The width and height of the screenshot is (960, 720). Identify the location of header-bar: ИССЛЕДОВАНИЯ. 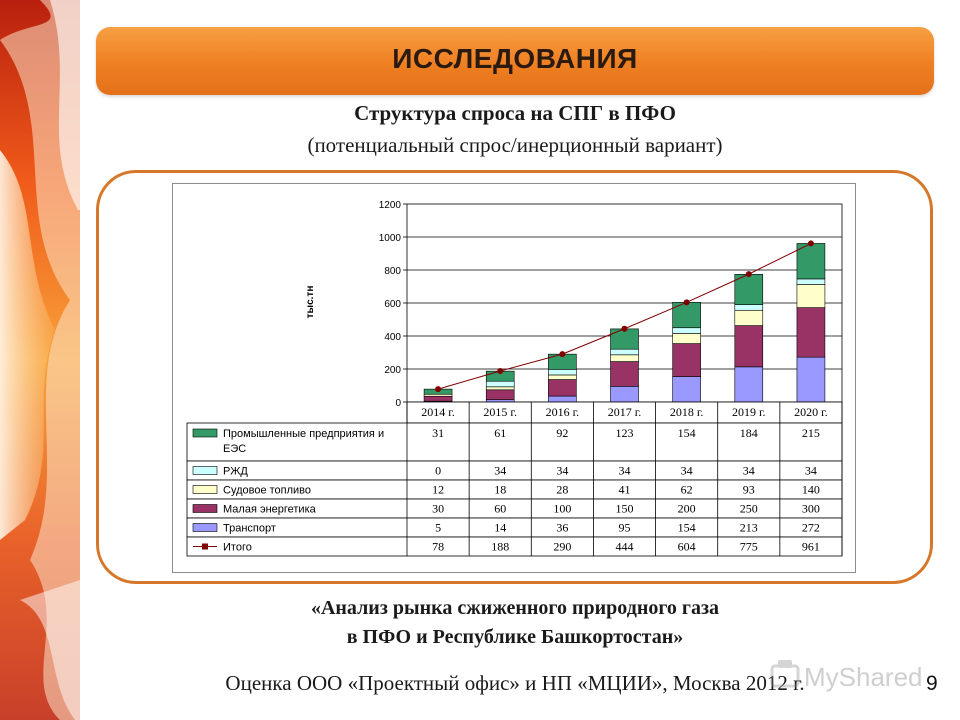
(515, 61).